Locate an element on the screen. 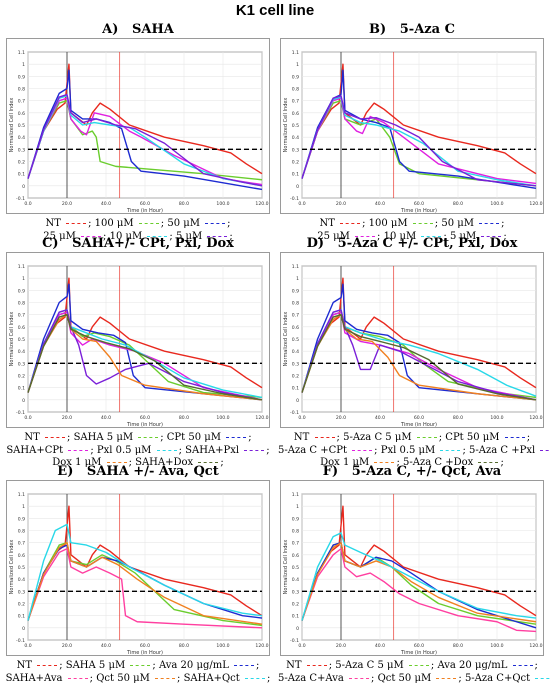  legend-item: SAHA+CPt is located at coordinates (48, 450).